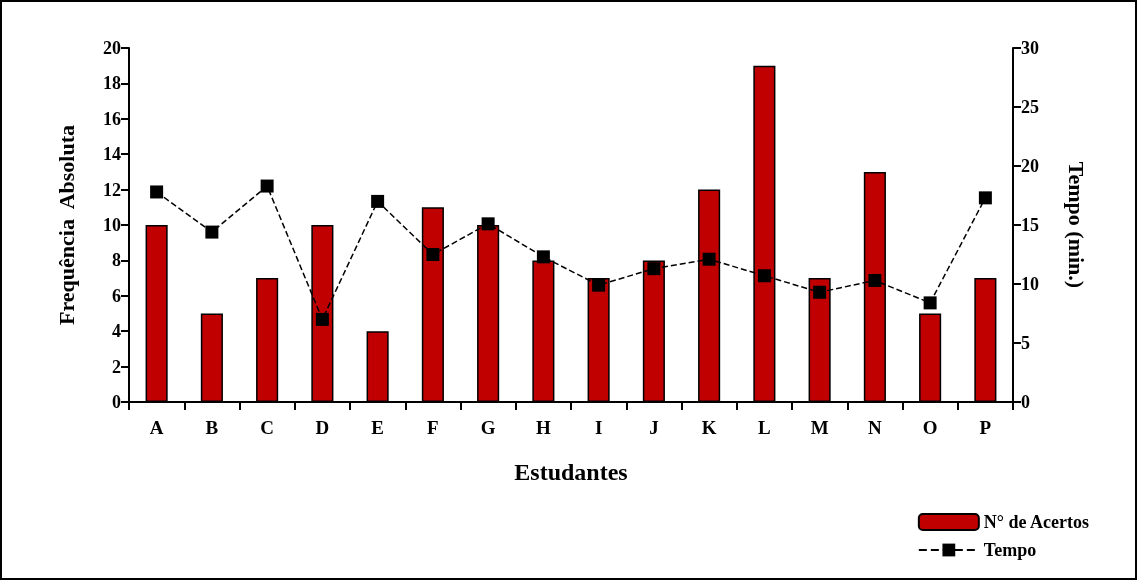 This screenshot has width=1137, height=580. Describe the element at coordinates (322, 427) in the screenshot. I see `x-tick-label: D` at that location.